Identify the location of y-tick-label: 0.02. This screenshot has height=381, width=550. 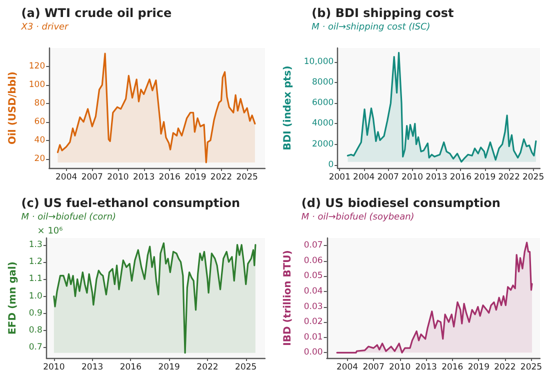
(313, 322).